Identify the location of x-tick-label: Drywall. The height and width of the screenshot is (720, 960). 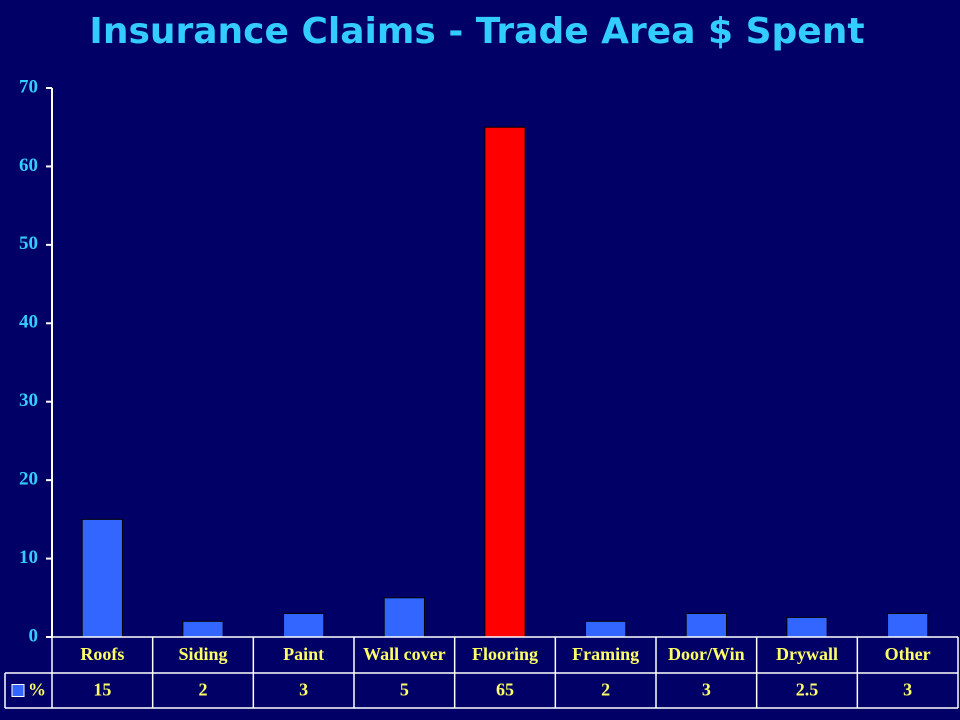
(807, 654).